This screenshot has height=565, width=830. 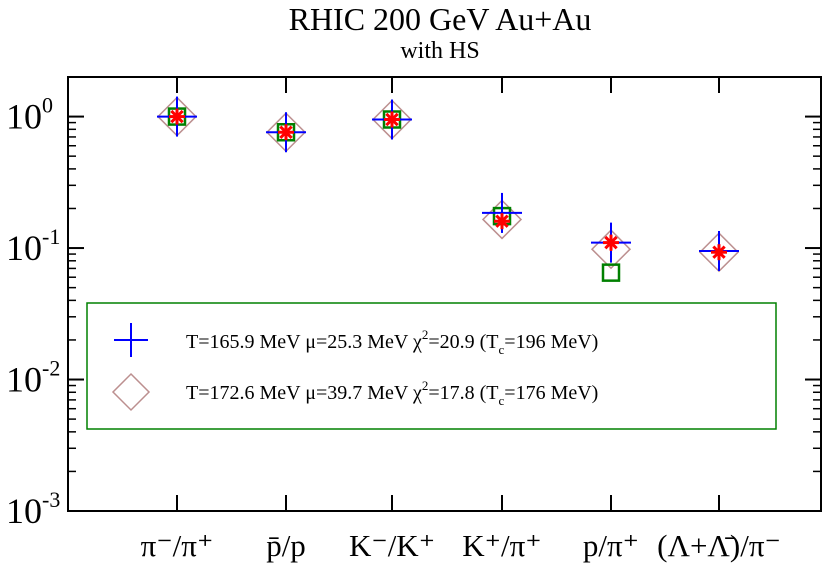 I want to click on y-tick-label: 10⁻¹, so click(x=33, y=246).